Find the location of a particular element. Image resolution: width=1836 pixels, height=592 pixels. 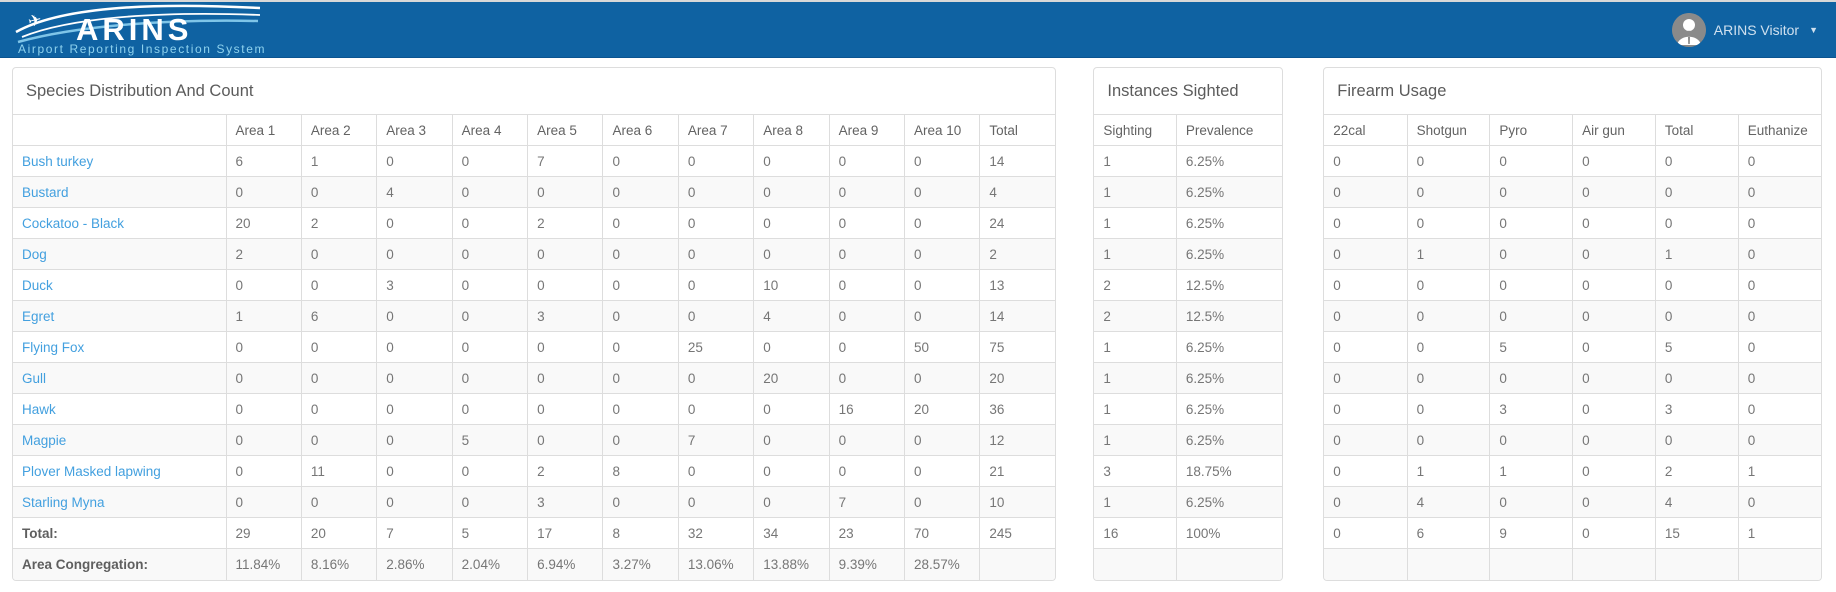

user-menu: ARINS Visitor ▼ is located at coordinates (1744, 29).